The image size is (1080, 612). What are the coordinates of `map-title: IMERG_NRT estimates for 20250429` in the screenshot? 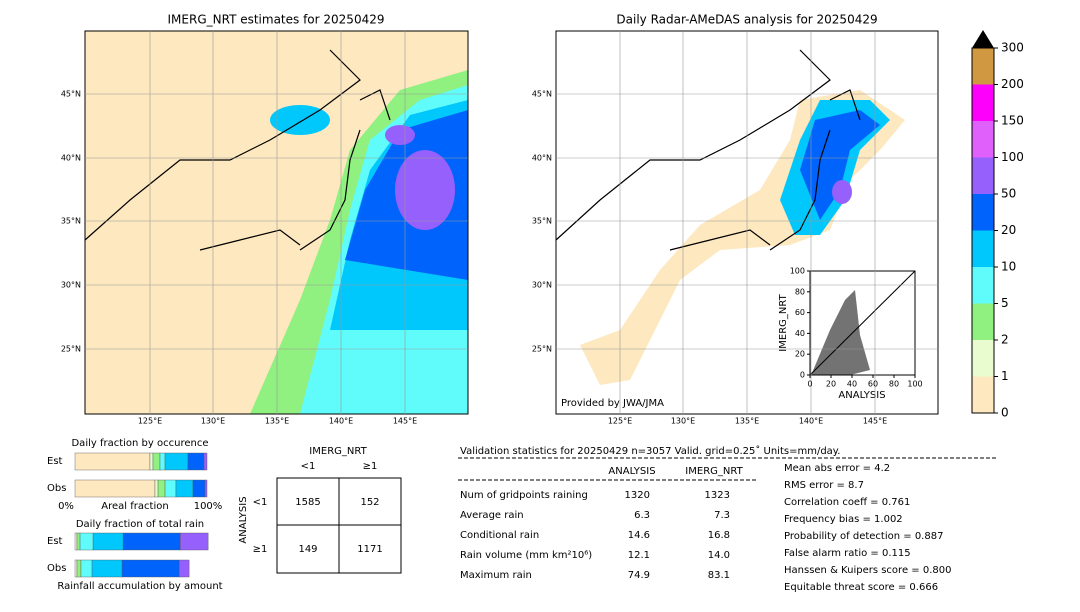 It's located at (276, 20).